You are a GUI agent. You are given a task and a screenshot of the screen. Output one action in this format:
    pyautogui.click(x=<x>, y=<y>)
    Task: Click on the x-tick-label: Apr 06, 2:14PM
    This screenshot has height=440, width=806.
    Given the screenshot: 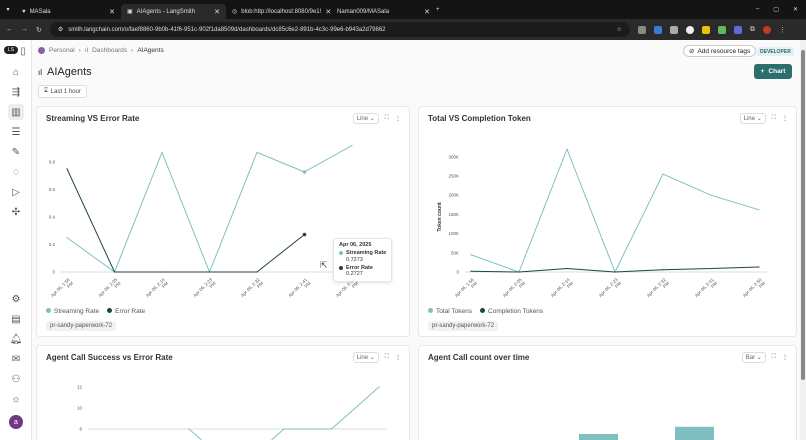 What is the action you would take?
    pyautogui.click(x=562, y=289)
    